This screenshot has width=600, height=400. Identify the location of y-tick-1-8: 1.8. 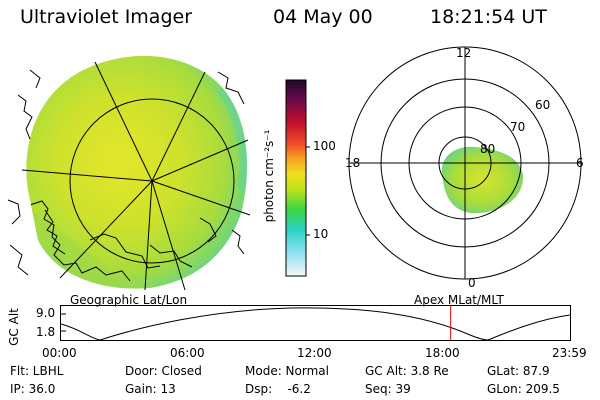
(46, 332).